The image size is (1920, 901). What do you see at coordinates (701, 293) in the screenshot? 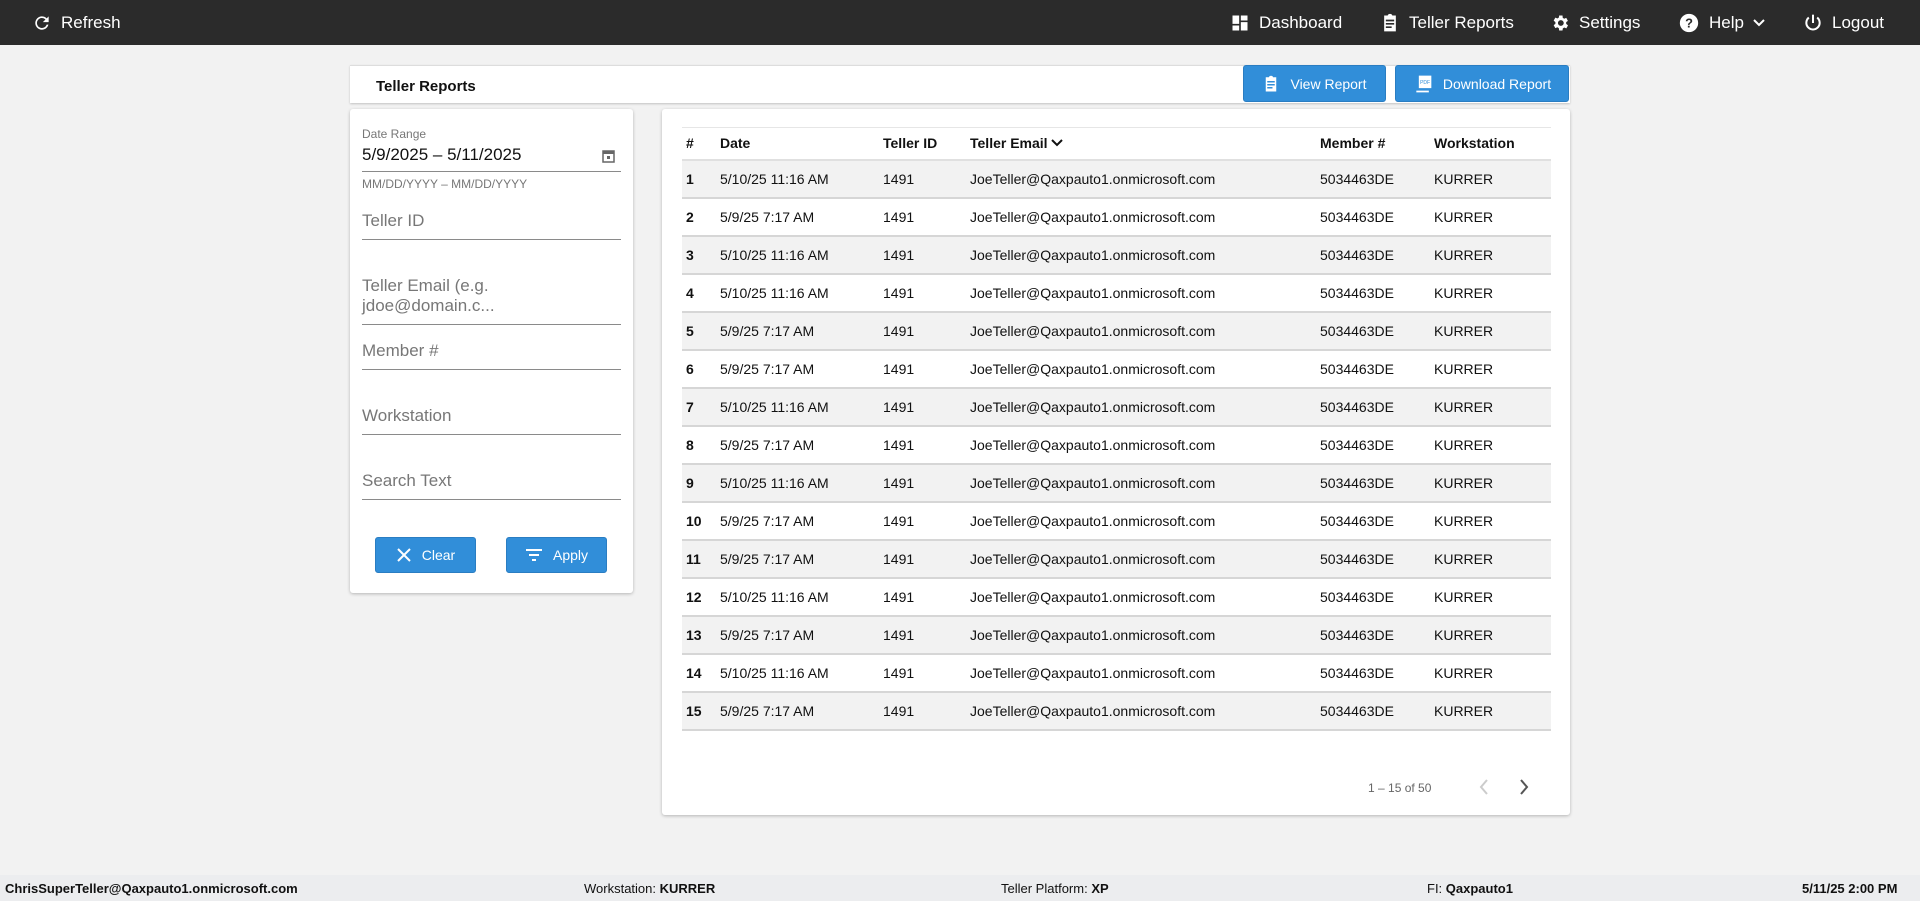
I see `cell-number: 4` at bounding box center [701, 293].